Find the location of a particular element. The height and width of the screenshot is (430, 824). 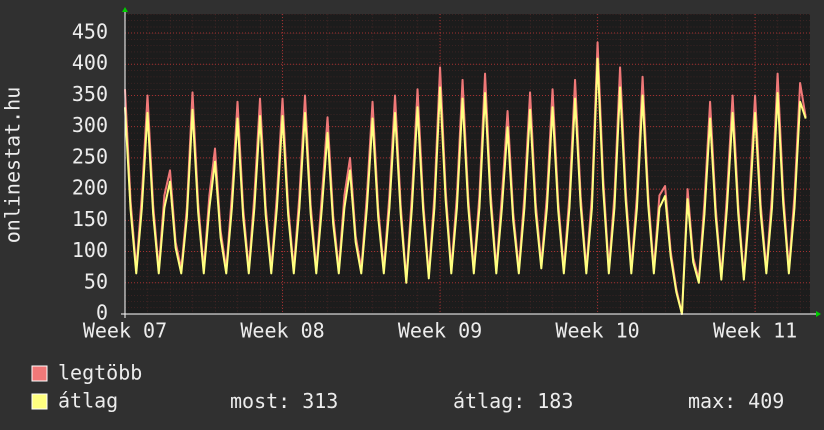

legend-stat: most: 313 is located at coordinates (284, 401).